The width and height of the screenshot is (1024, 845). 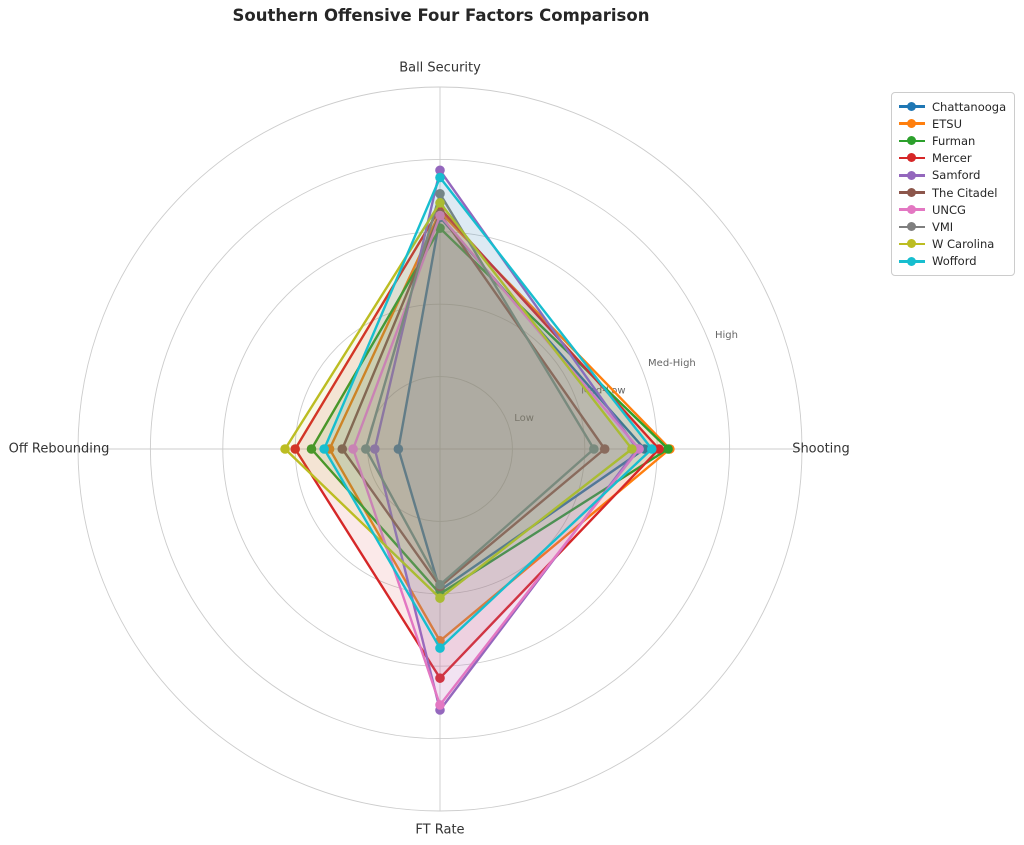 I want to click on series-marker-mercer-shooting, so click(x=659, y=449).